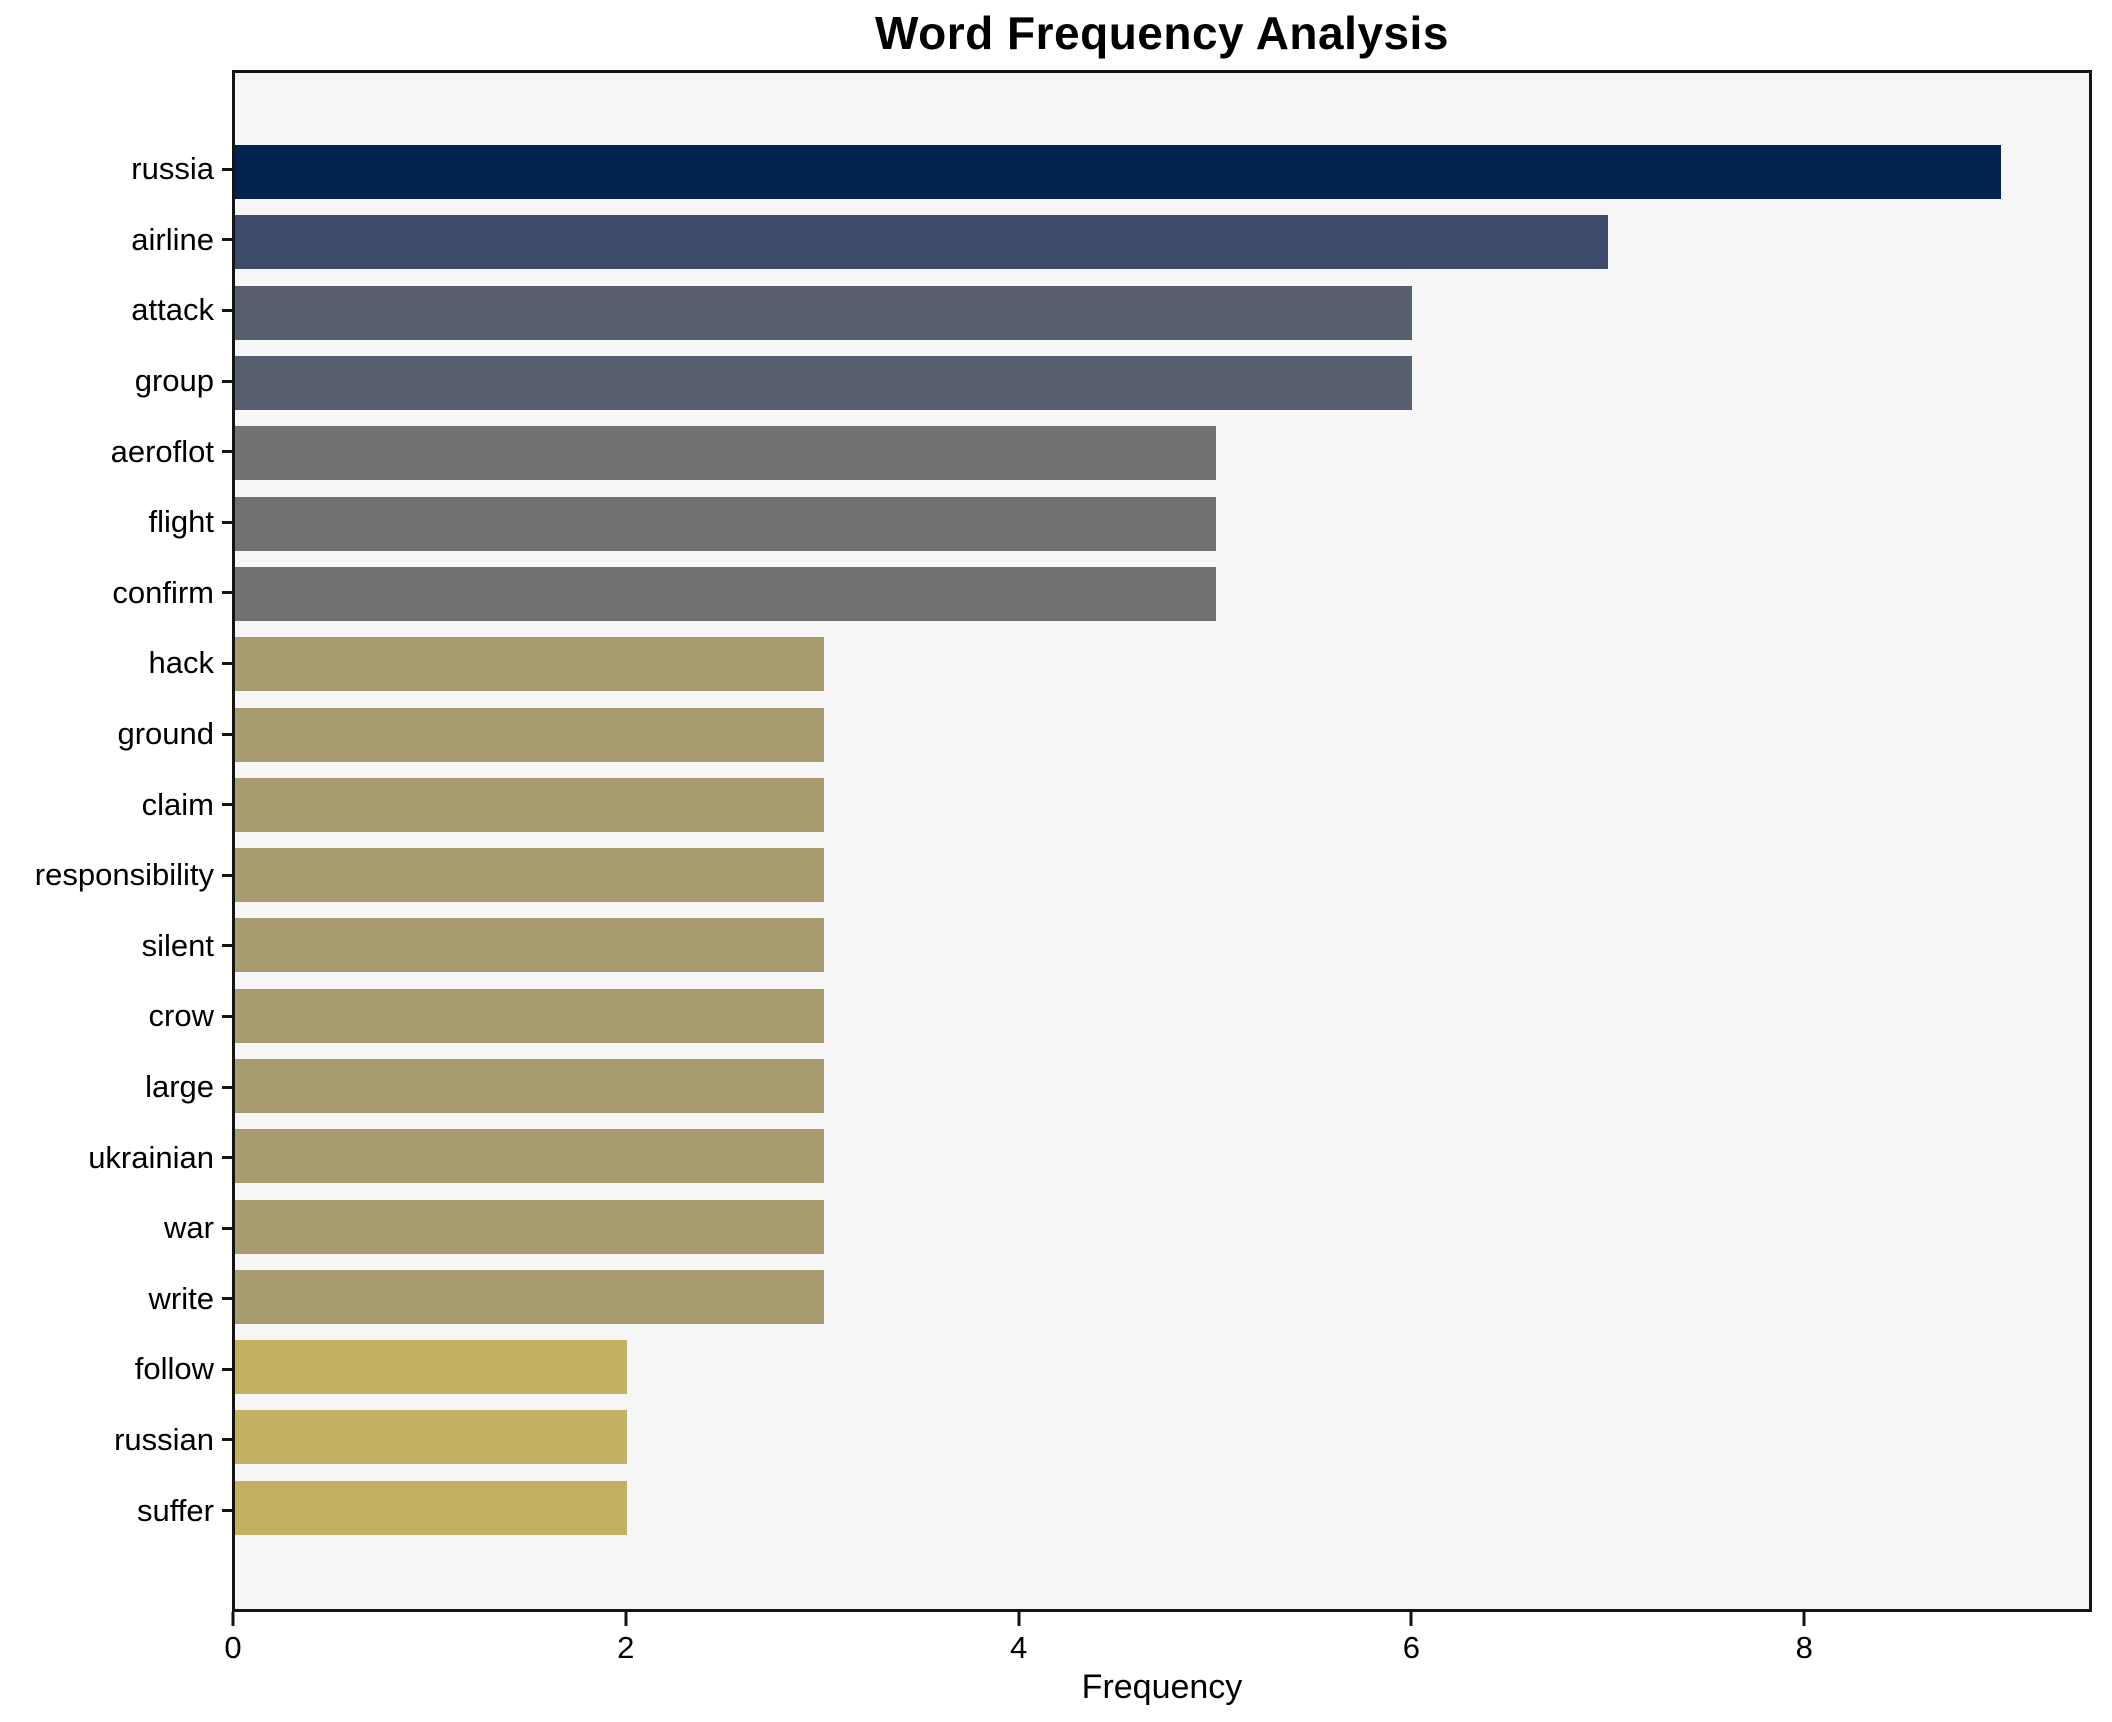  What do you see at coordinates (116, 1087) in the screenshot?
I see `y-label-row: large` at bounding box center [116, 1087].